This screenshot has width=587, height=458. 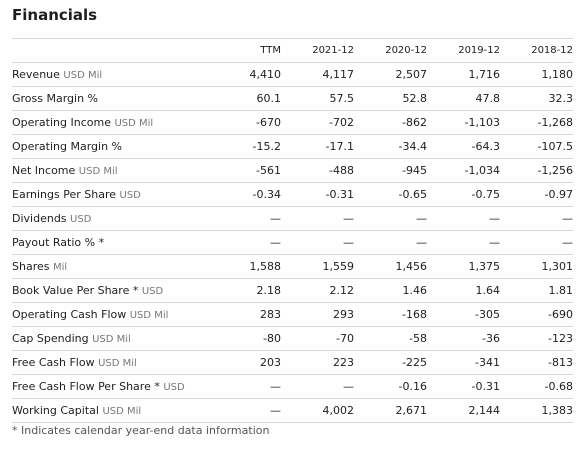 I want to click on table-cell: 1,588, so click(x=244, y=266).